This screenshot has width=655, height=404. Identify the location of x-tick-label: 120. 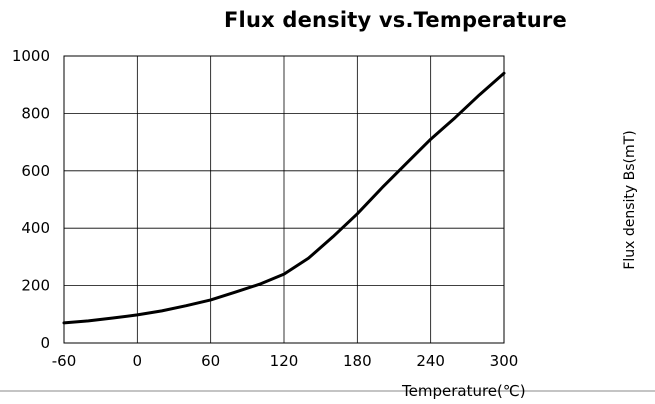
(284, 361).